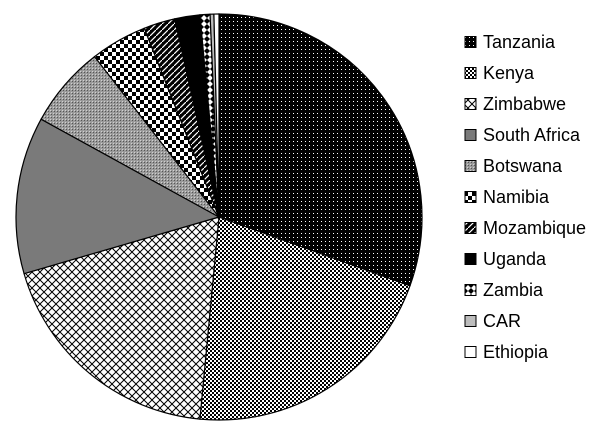 The height and width of the screenshot is (426, 614). Describe the element at coordinates (524, 104) in the screenshot. I see `legend-label: Zimbabwe` at that location.